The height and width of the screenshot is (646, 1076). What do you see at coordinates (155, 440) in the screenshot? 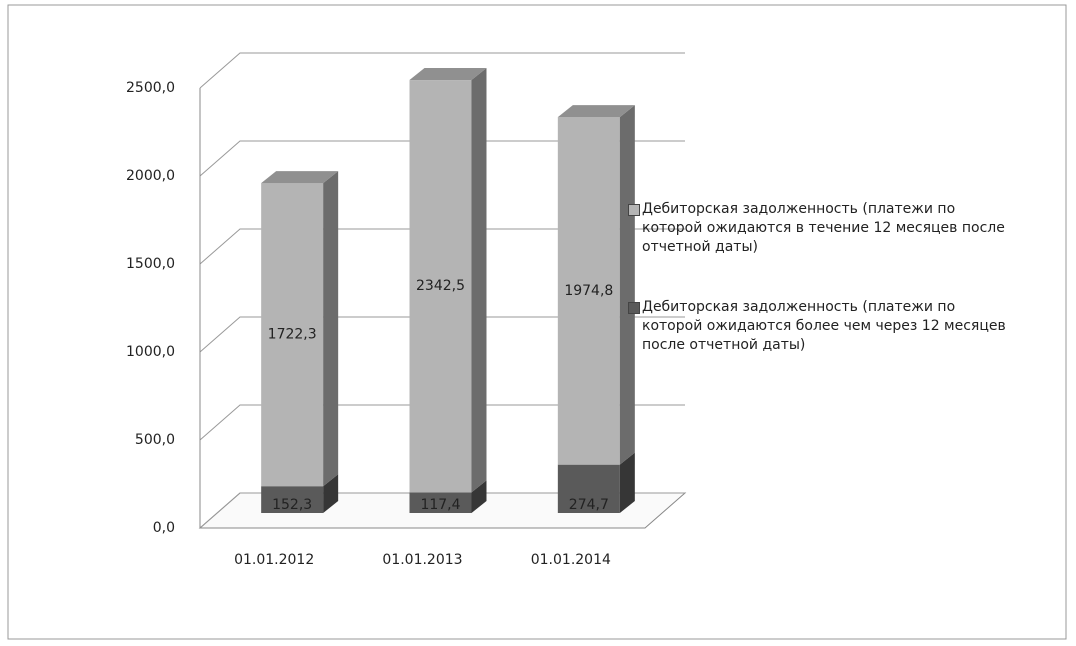
I see `y-tick-label: 500,0` at bounding box center [155, 440].